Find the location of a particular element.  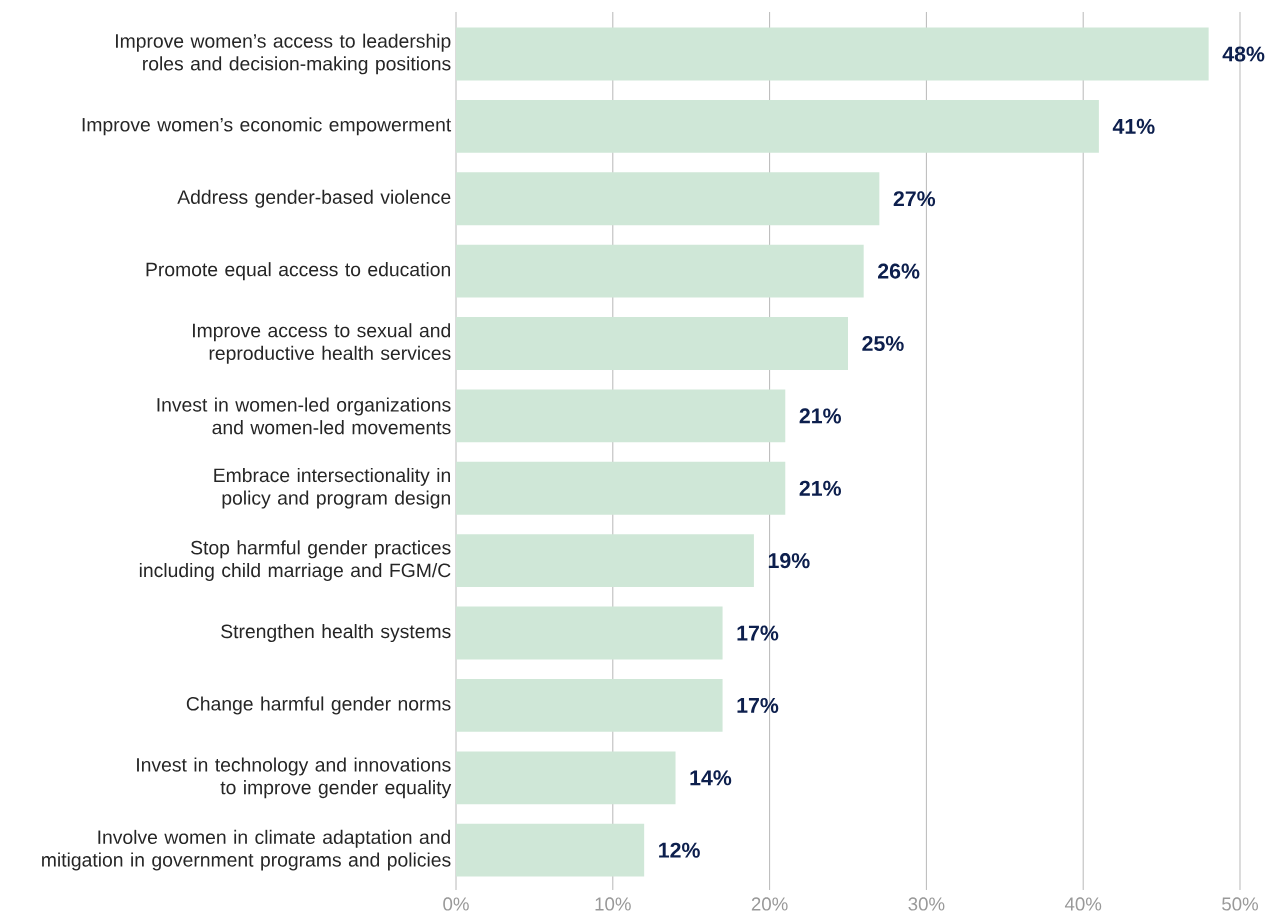

data-label: 26% is located at coordinates (899, 271).